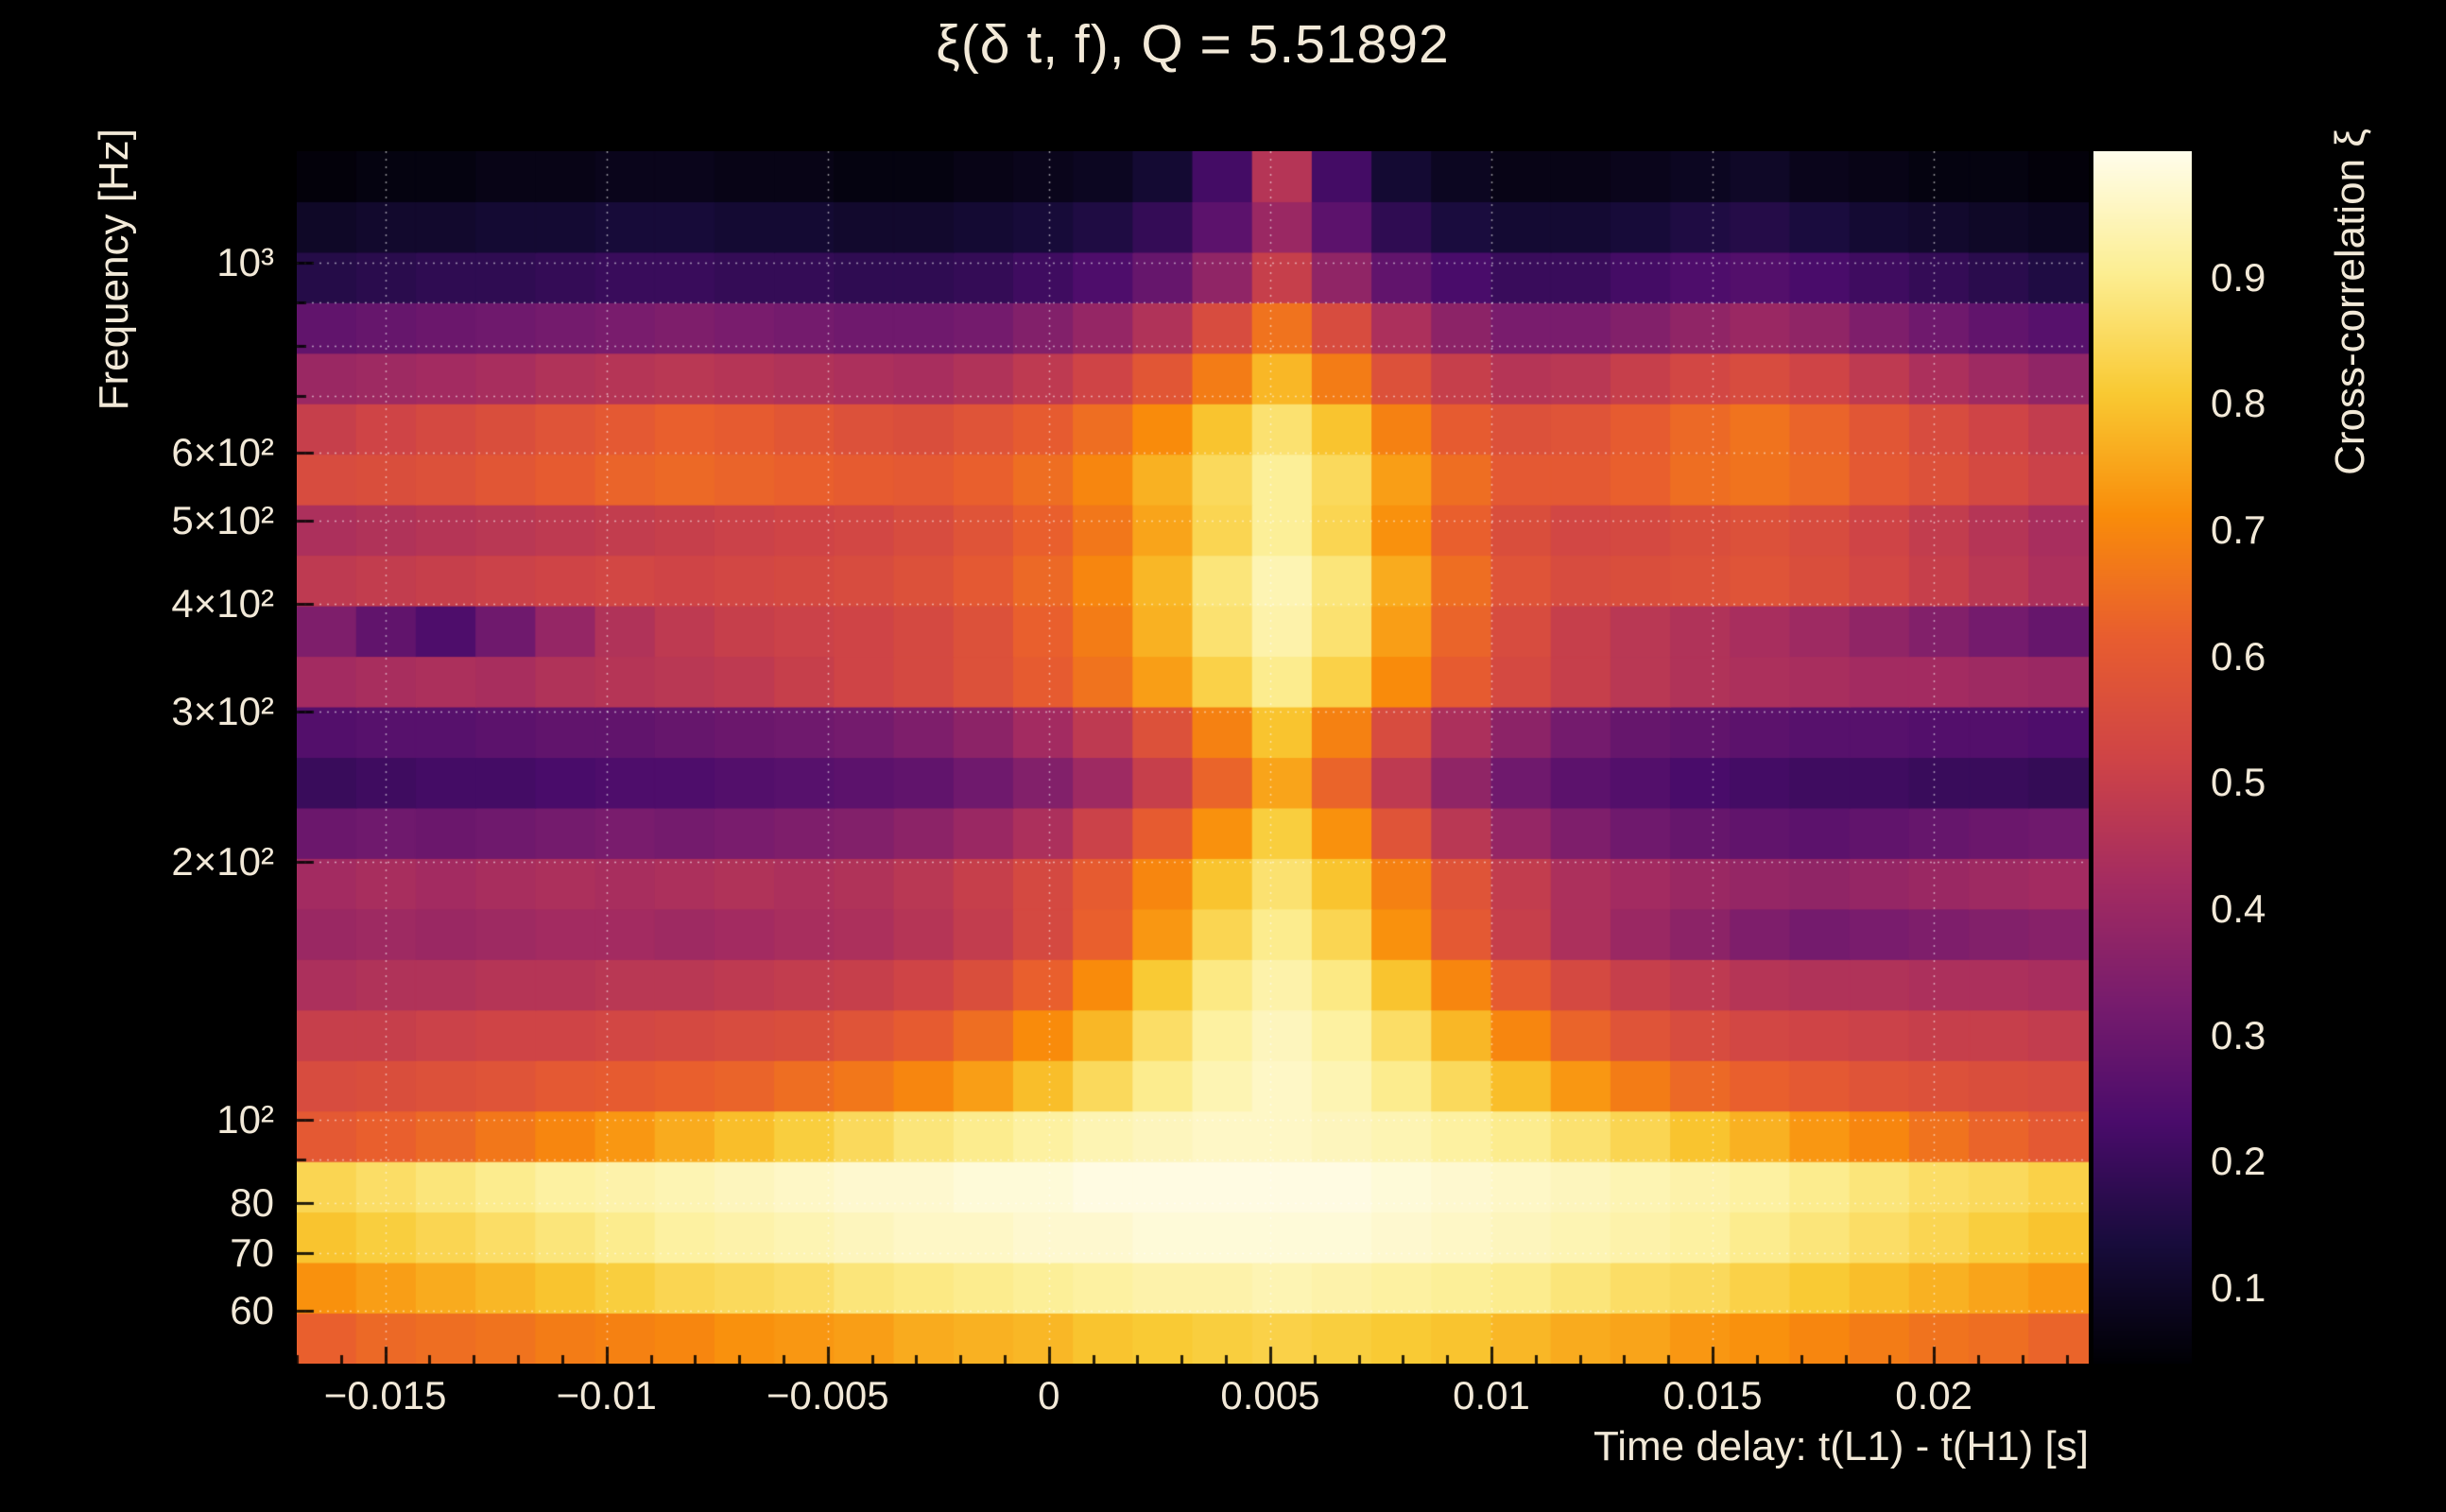 The height and width of the screenshot is (1512, 2446). What do you see at coordinates (2142, 757) in the screenshot?
I see `colorbar-canvas` at bounding box center [2142, 757].